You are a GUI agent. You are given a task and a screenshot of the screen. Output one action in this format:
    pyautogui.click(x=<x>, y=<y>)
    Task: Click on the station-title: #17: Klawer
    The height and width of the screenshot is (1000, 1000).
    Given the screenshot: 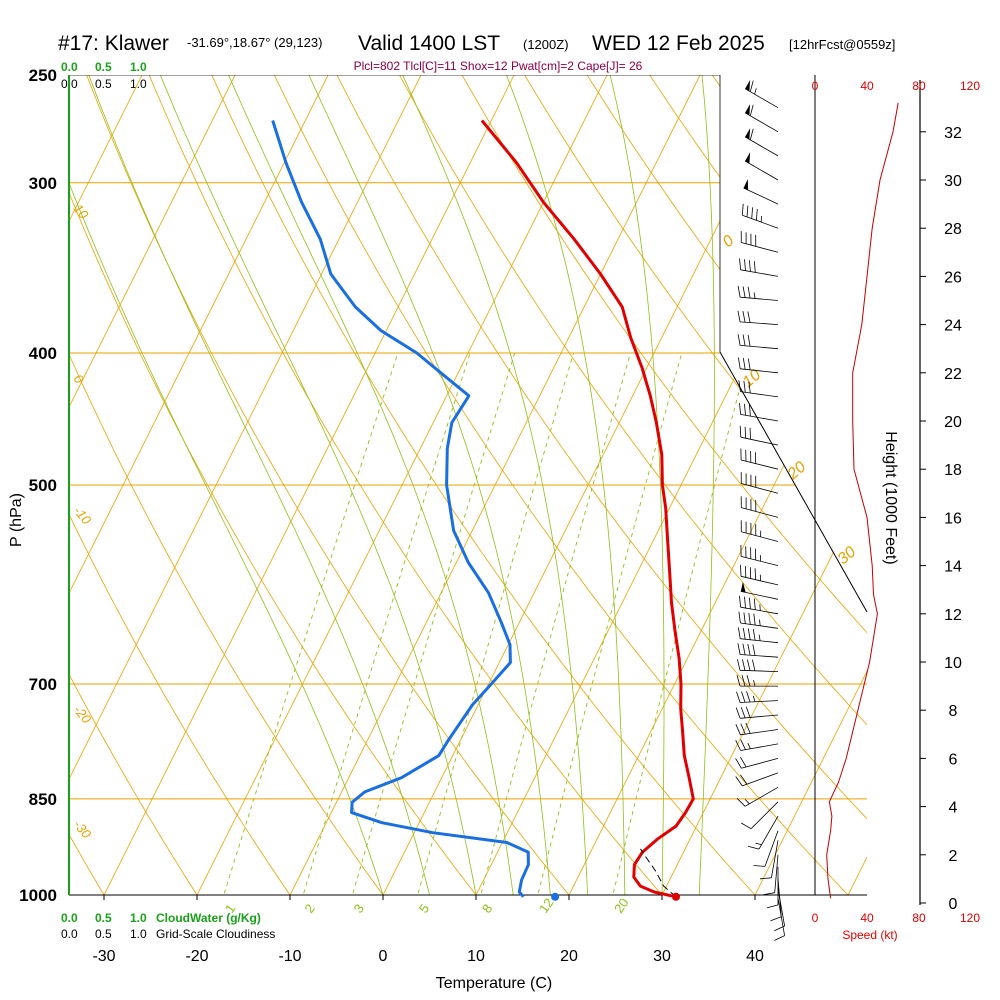 What is the action you would take?
    pyautogui.click(x=113, y=43)
    